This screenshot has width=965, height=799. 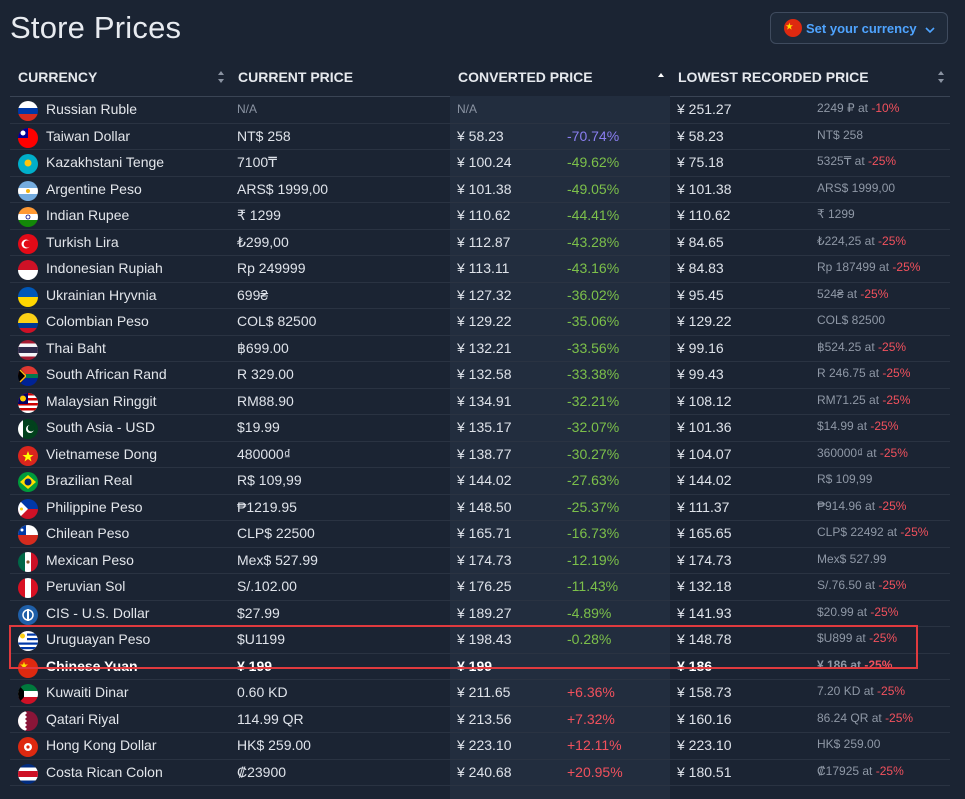 I want to click on kw-flag-icon, so click(x=28, y=694).